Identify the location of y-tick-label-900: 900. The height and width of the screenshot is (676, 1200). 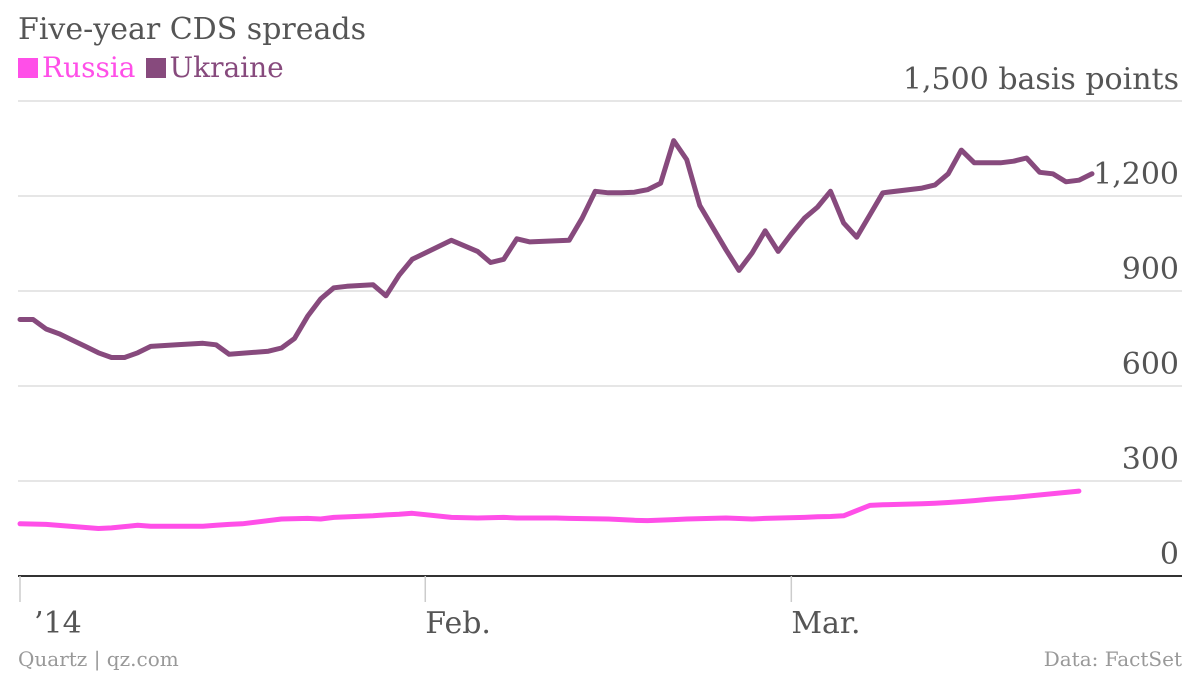
(1150, 269).